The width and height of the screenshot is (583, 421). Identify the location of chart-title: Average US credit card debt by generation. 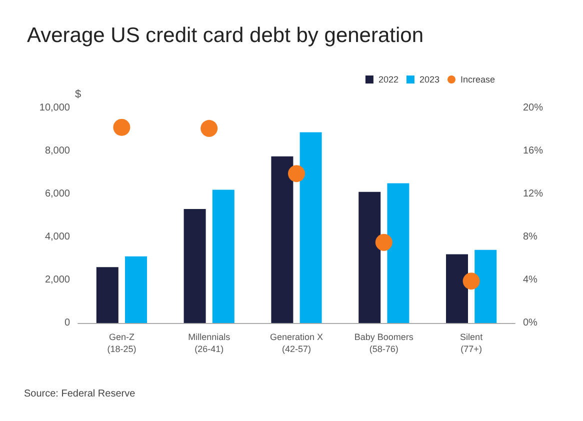
(225, 35).